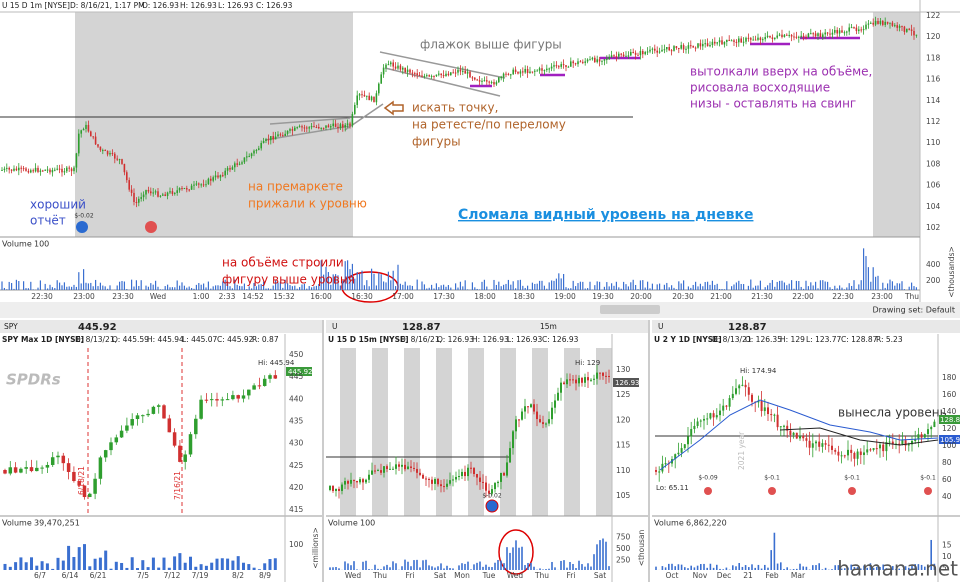  What do you see at coordinates (403, 296) in the screenshot?
I see `x-tick-label: 17:00` at bounding box center [403, 296].